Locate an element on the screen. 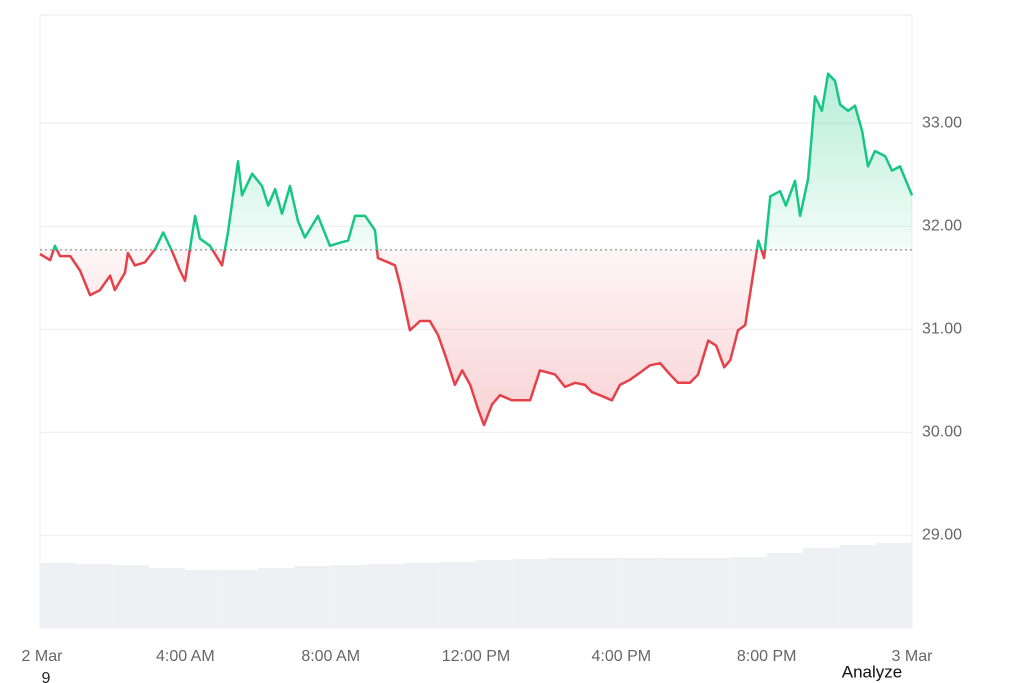  x-tick-label: 3 Mar is located at coordinates (913, 656).